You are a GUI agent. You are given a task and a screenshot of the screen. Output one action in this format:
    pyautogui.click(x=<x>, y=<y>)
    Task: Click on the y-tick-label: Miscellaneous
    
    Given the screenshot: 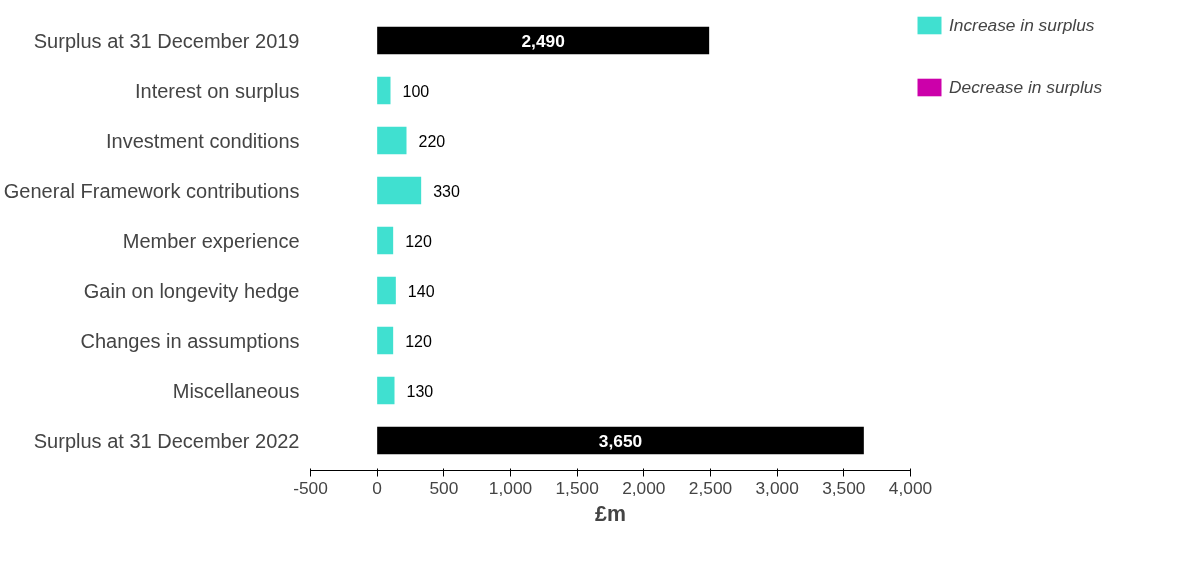 What is the action you would take?
    pyautogui.click(x=236, y=390)
    